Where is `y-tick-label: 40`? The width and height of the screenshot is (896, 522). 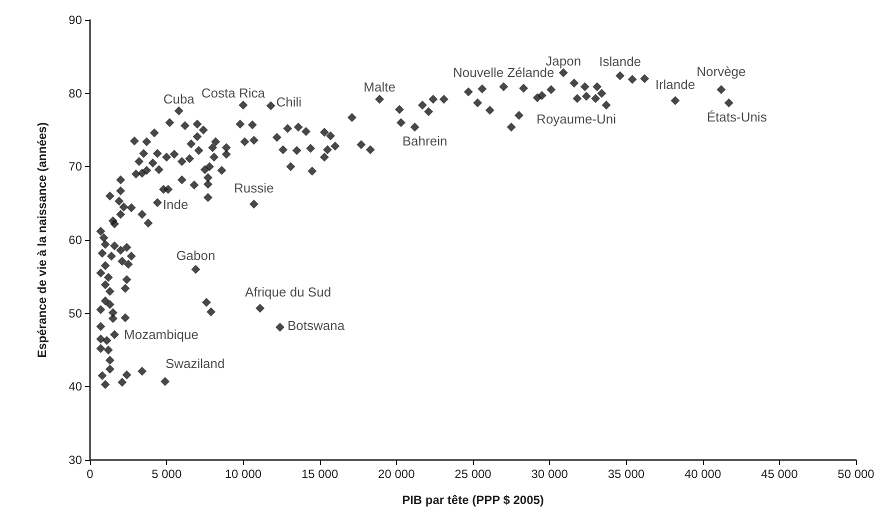
y-tick-label: 40 is located at coordinates (75, 387).